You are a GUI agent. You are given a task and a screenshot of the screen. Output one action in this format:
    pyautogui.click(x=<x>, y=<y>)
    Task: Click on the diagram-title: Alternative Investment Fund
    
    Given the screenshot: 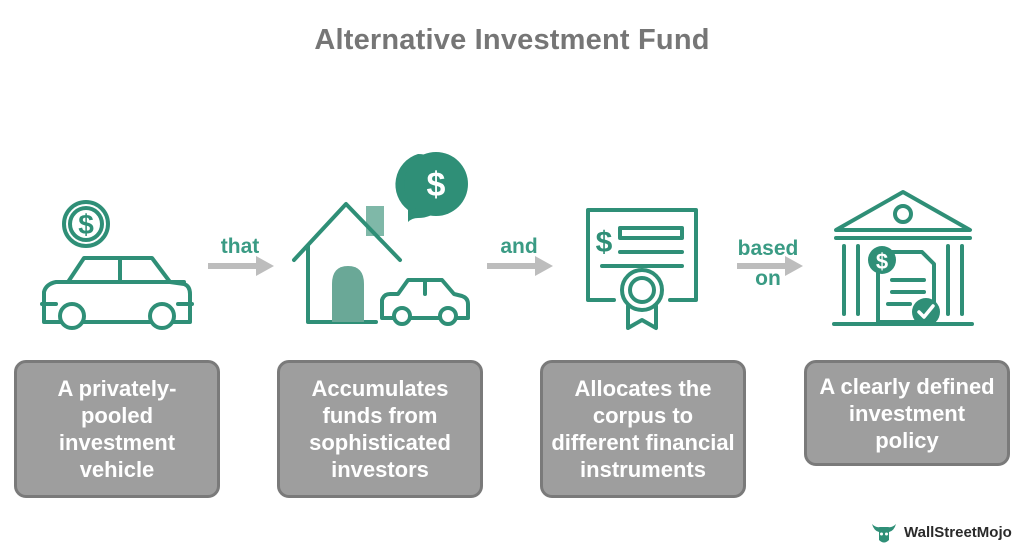 What is the action you would take?
    pyautogui.click(x=512, y=40)
    